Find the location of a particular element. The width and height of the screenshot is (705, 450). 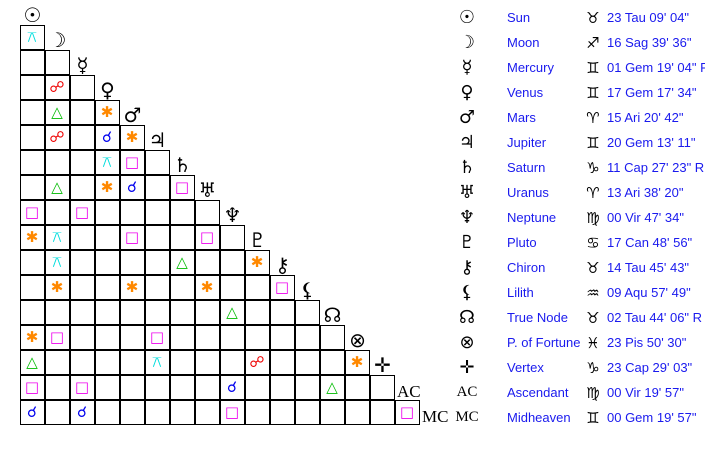

body-position: 23 Pis 50' 30" is located at coordinates (647, 342).